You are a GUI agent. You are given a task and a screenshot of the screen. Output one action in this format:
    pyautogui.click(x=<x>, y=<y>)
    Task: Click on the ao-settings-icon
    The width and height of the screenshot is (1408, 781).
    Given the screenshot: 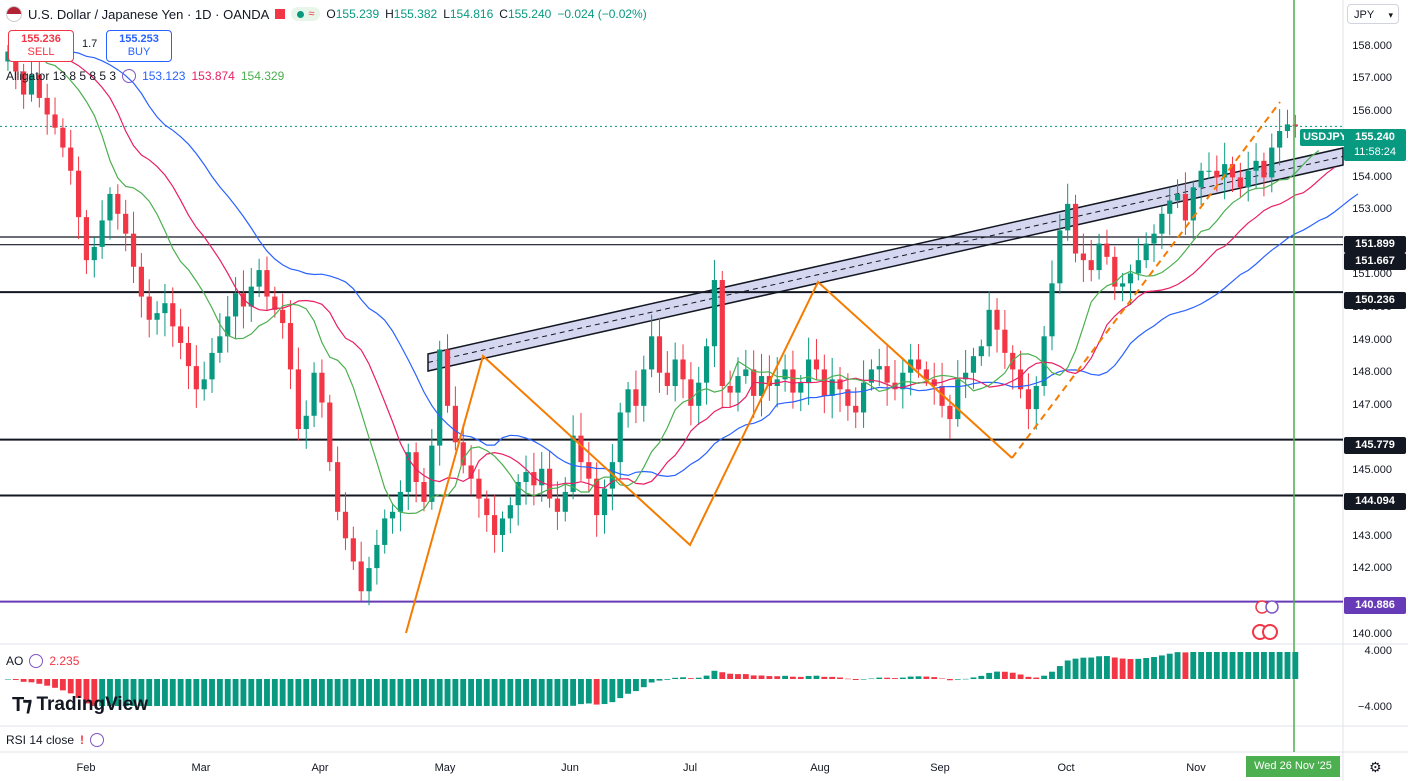 What is the action you would take?
    pyautogui.click(x=36, y=661)
    